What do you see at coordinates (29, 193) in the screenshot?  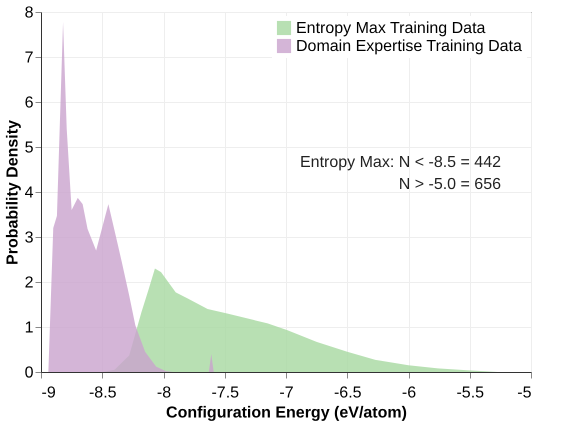 I see `y-tick-label: 4` at bounding box center [29, 193].